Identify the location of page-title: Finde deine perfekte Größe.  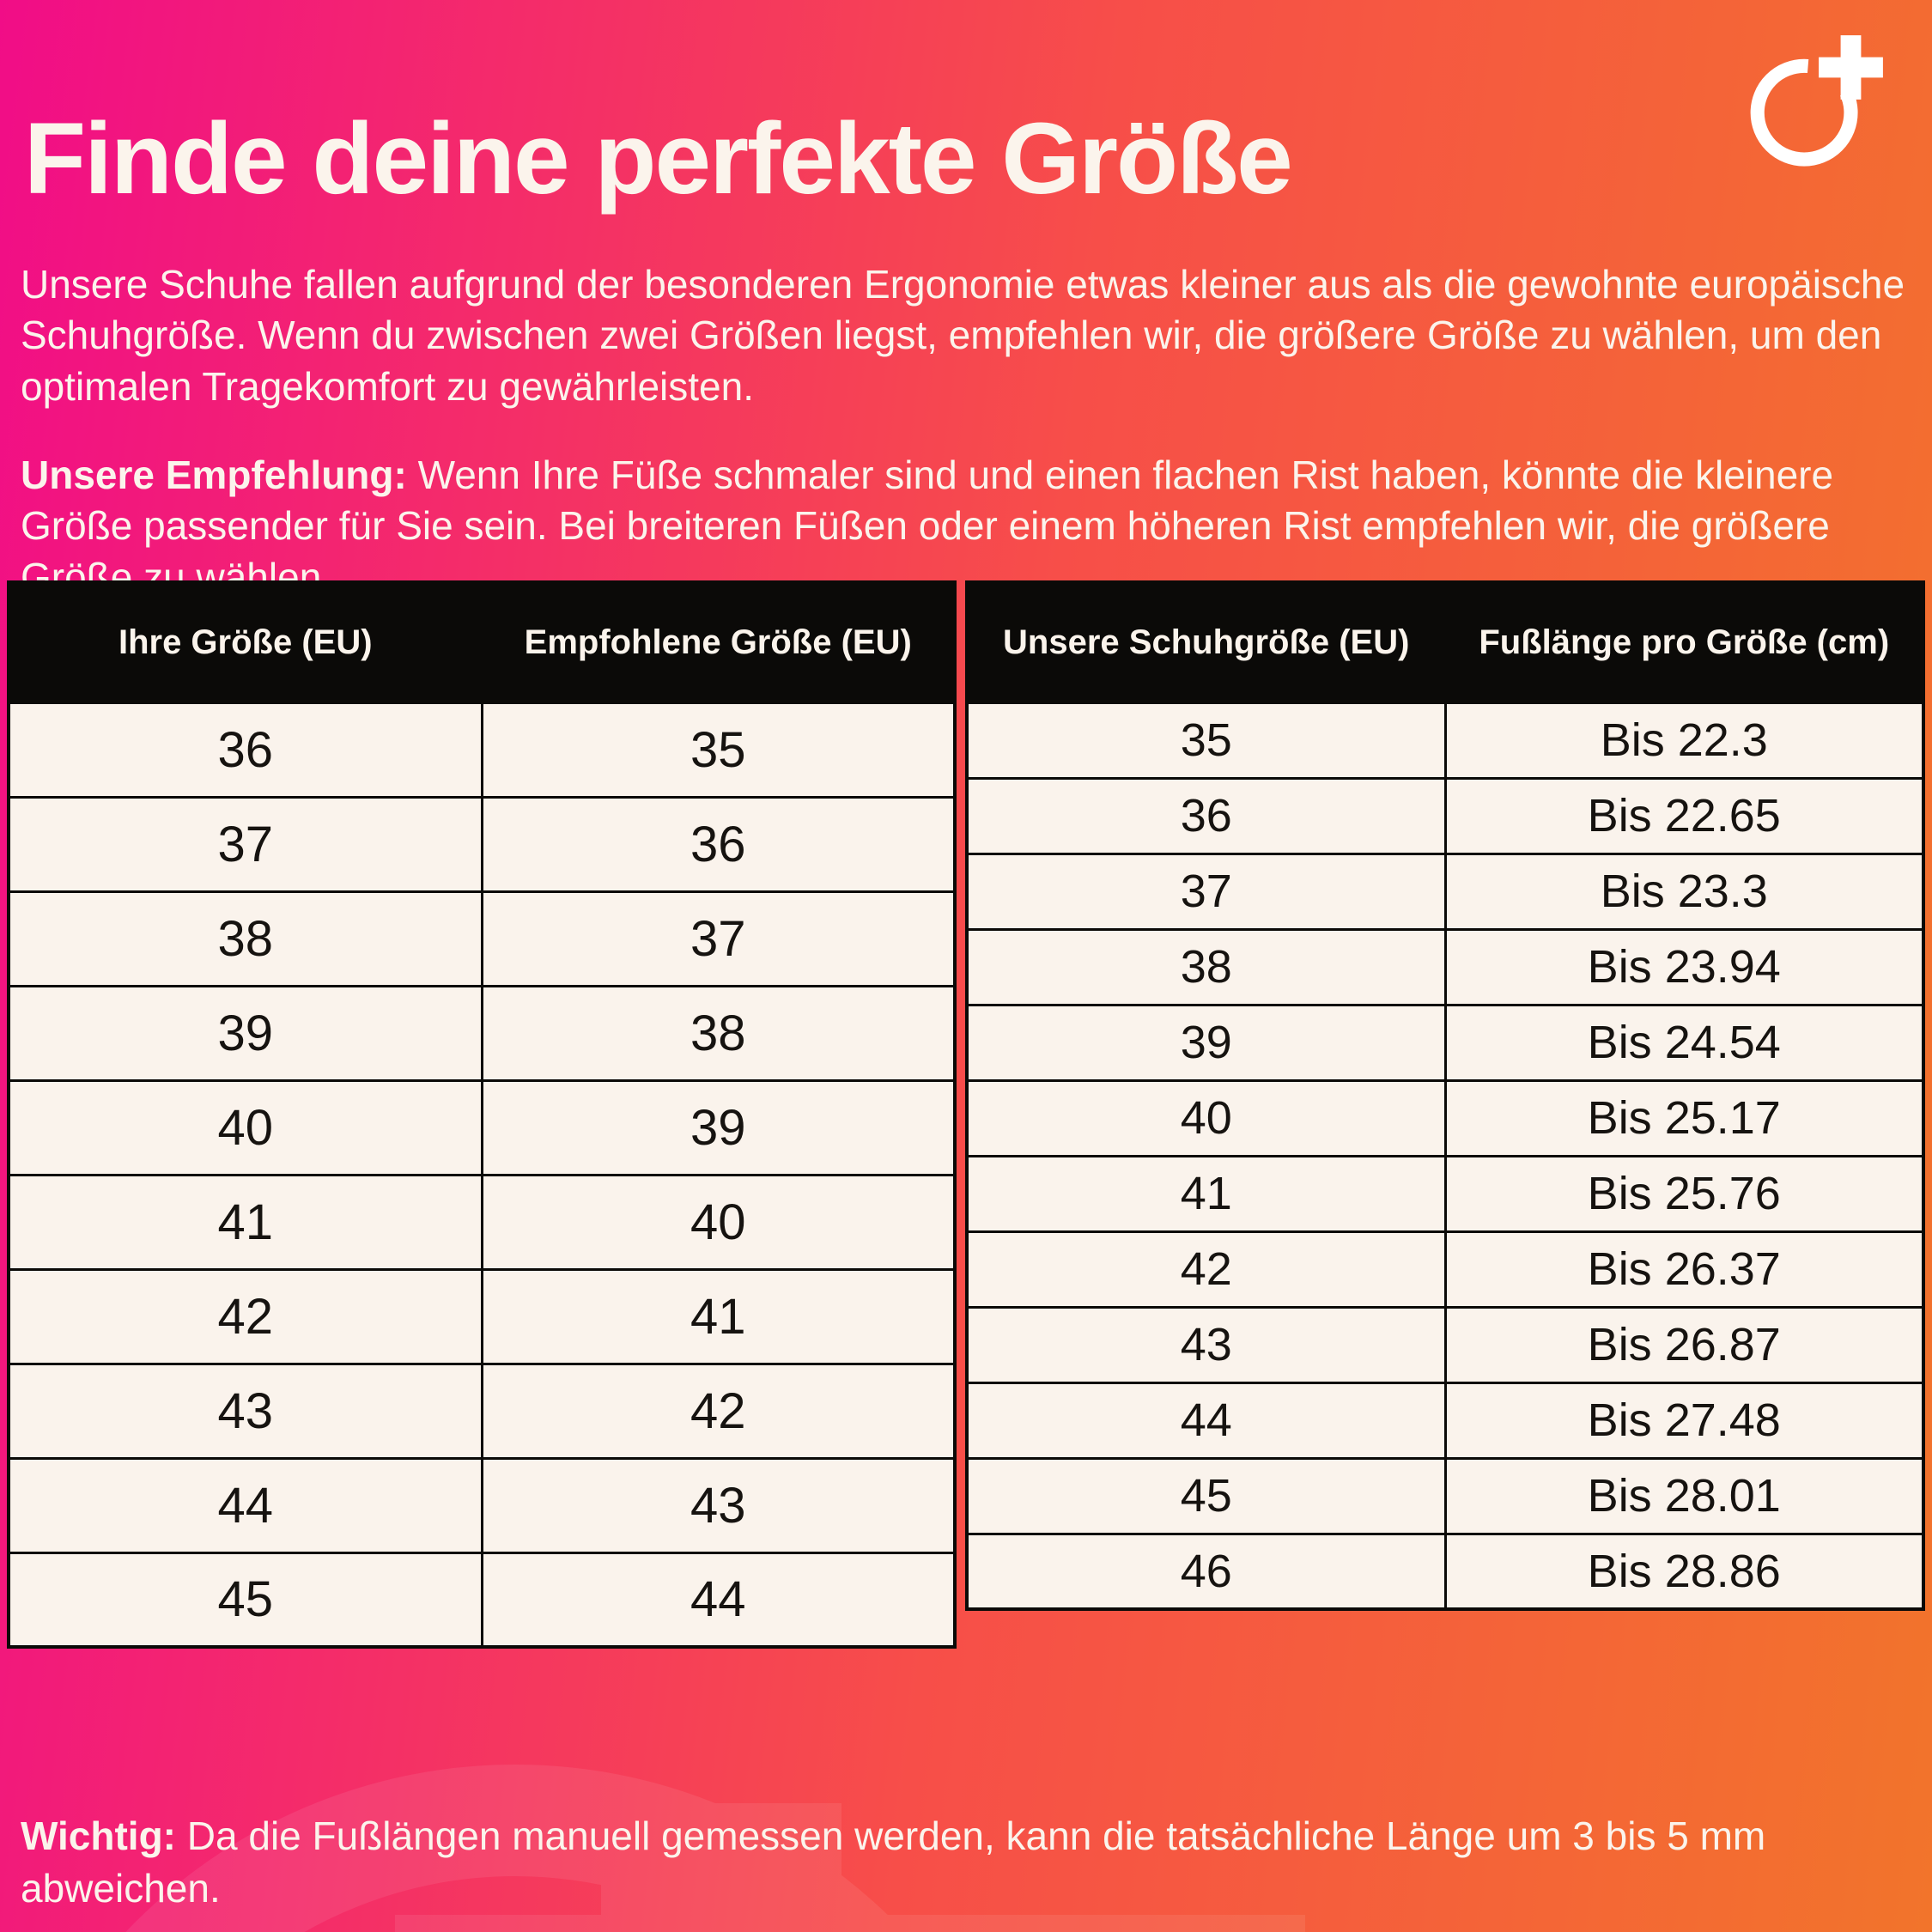
(658, 159).